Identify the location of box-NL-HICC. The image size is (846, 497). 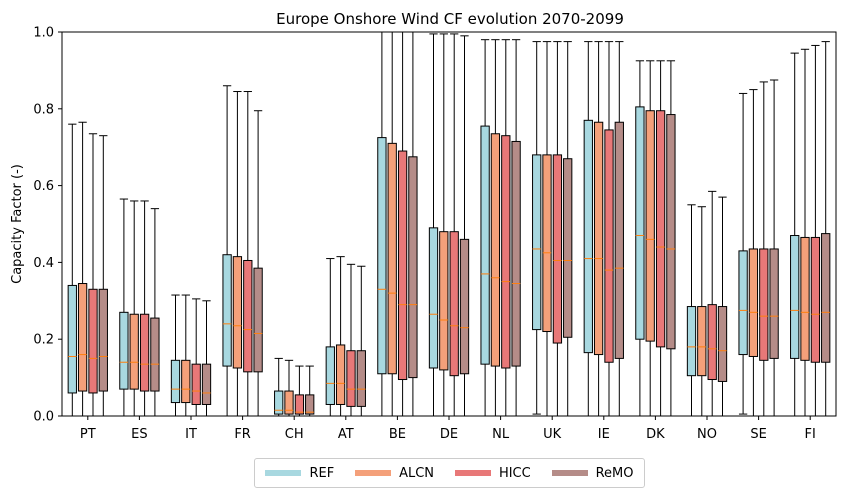
(506, 228).